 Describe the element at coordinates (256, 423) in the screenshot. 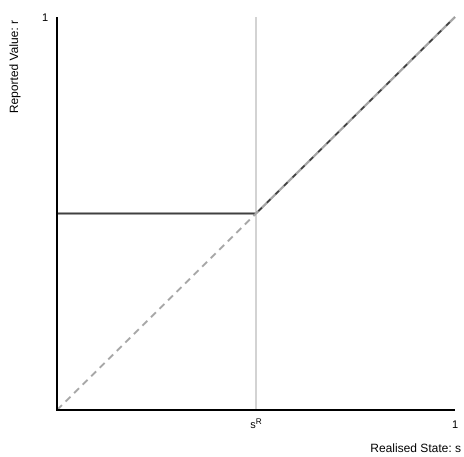

I see `x-tick-label: s$^{R}$` at that location.